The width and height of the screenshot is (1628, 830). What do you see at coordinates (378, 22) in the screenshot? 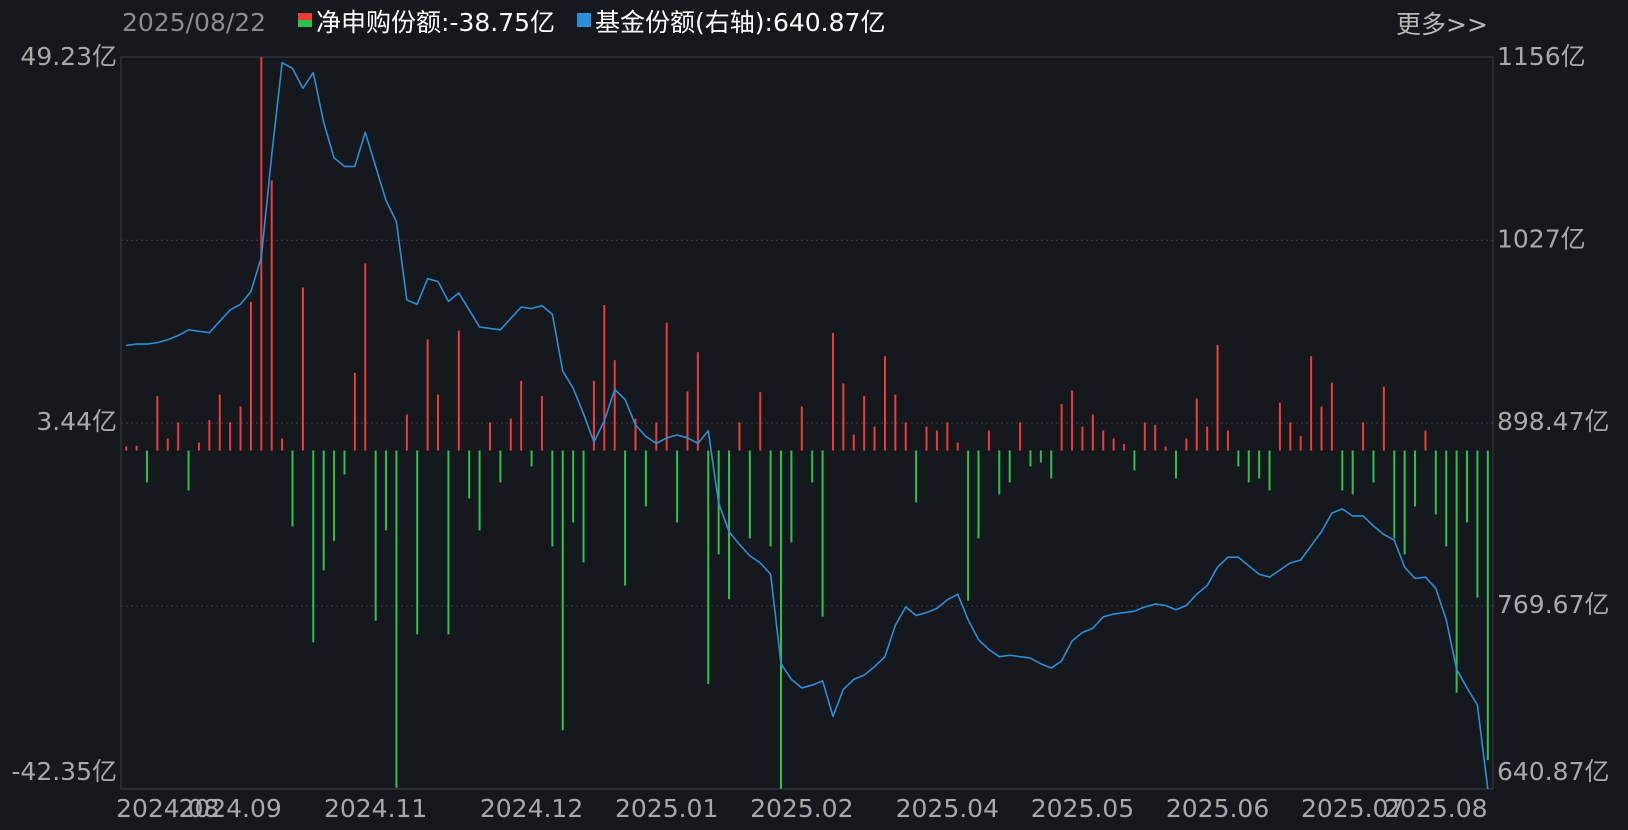
I see `legend-label: 净申购份额` at bounding box center [378, 22].